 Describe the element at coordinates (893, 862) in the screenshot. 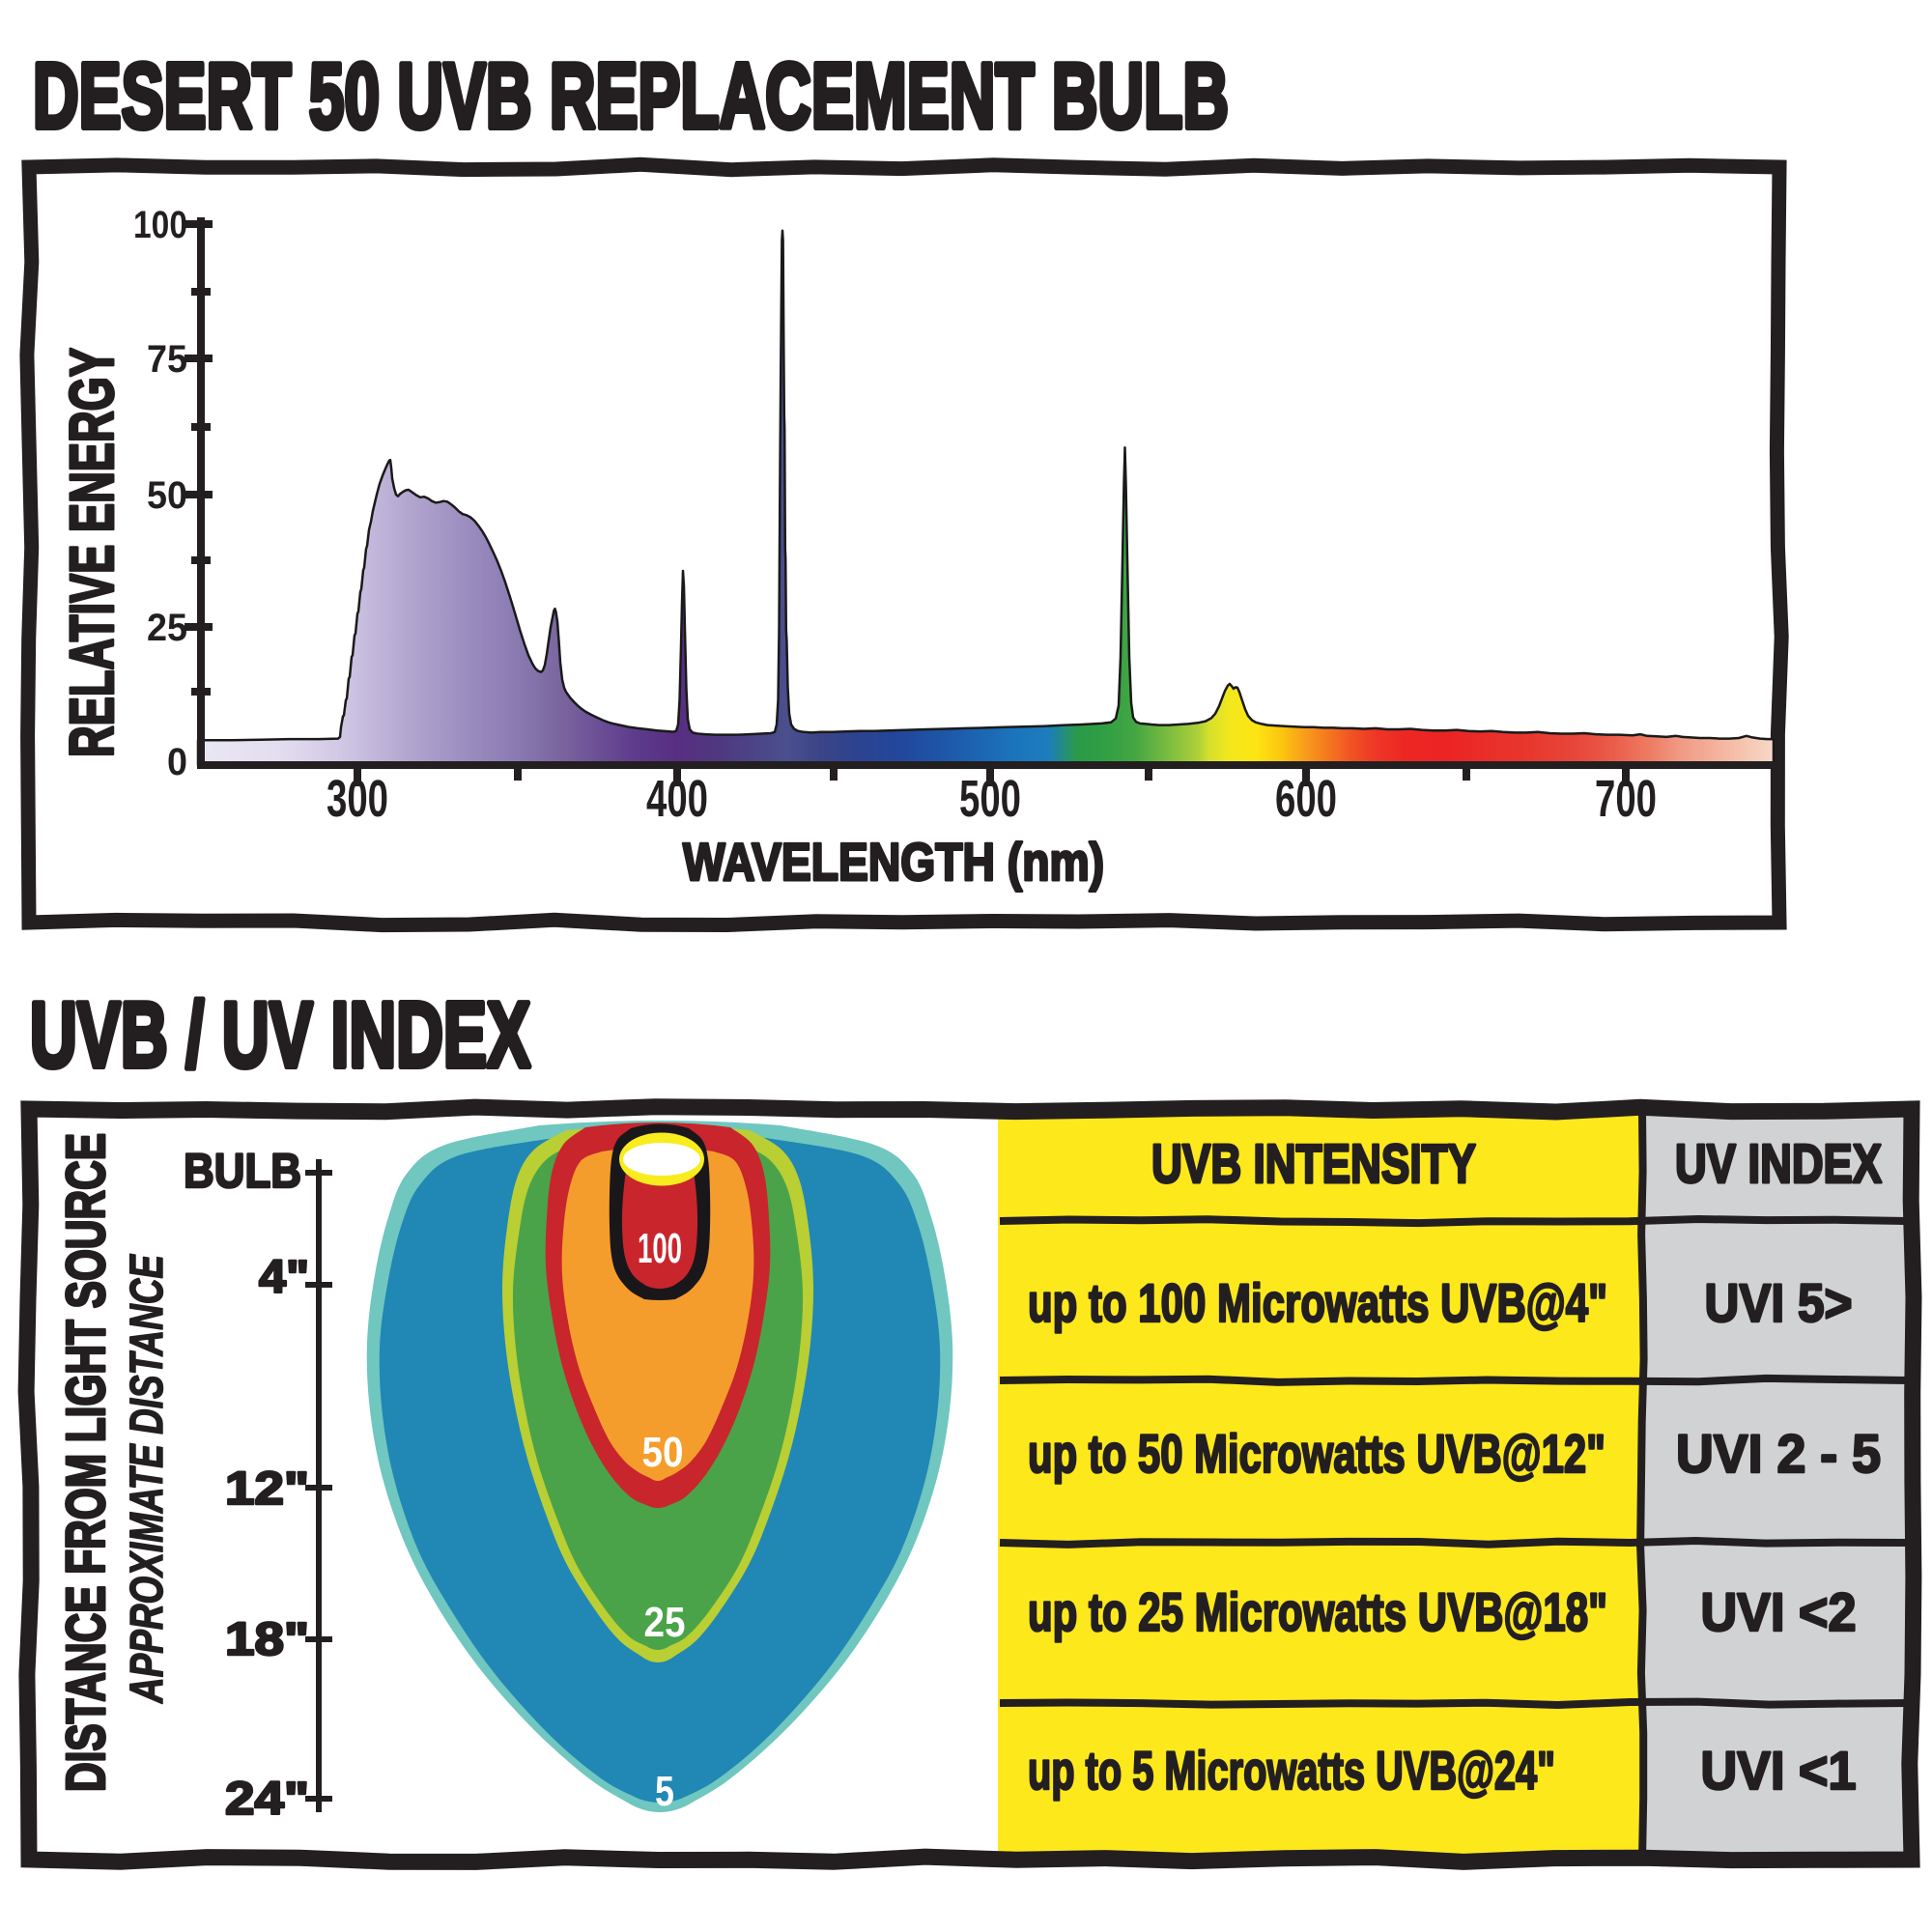

I see `svg-text: WAVELENGTH (nm)` at that location.